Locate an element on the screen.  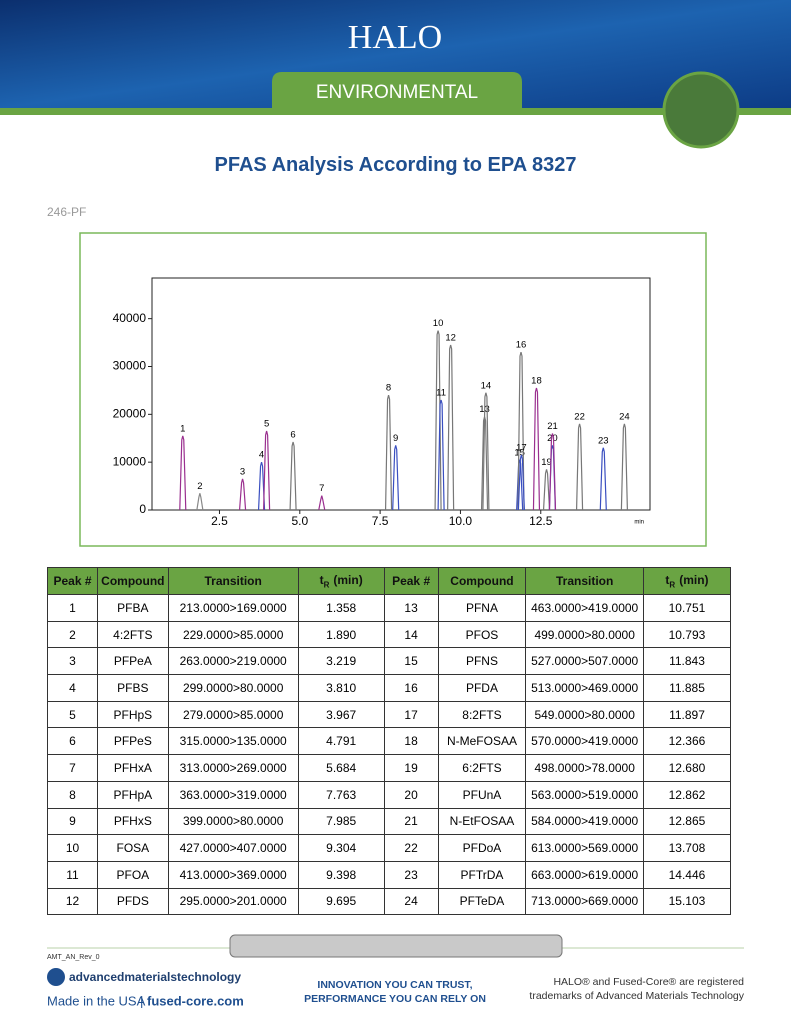
table-cell: 4:2FTS is located at coordinates (133, 634).